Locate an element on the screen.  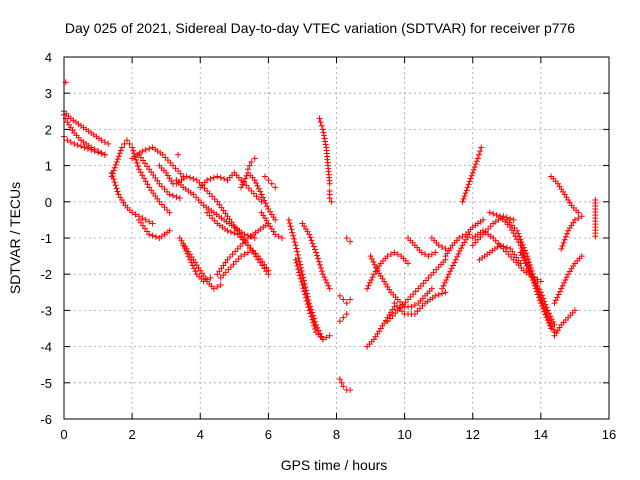
x-tick-label: 12 is located at coordinates (473, 434).